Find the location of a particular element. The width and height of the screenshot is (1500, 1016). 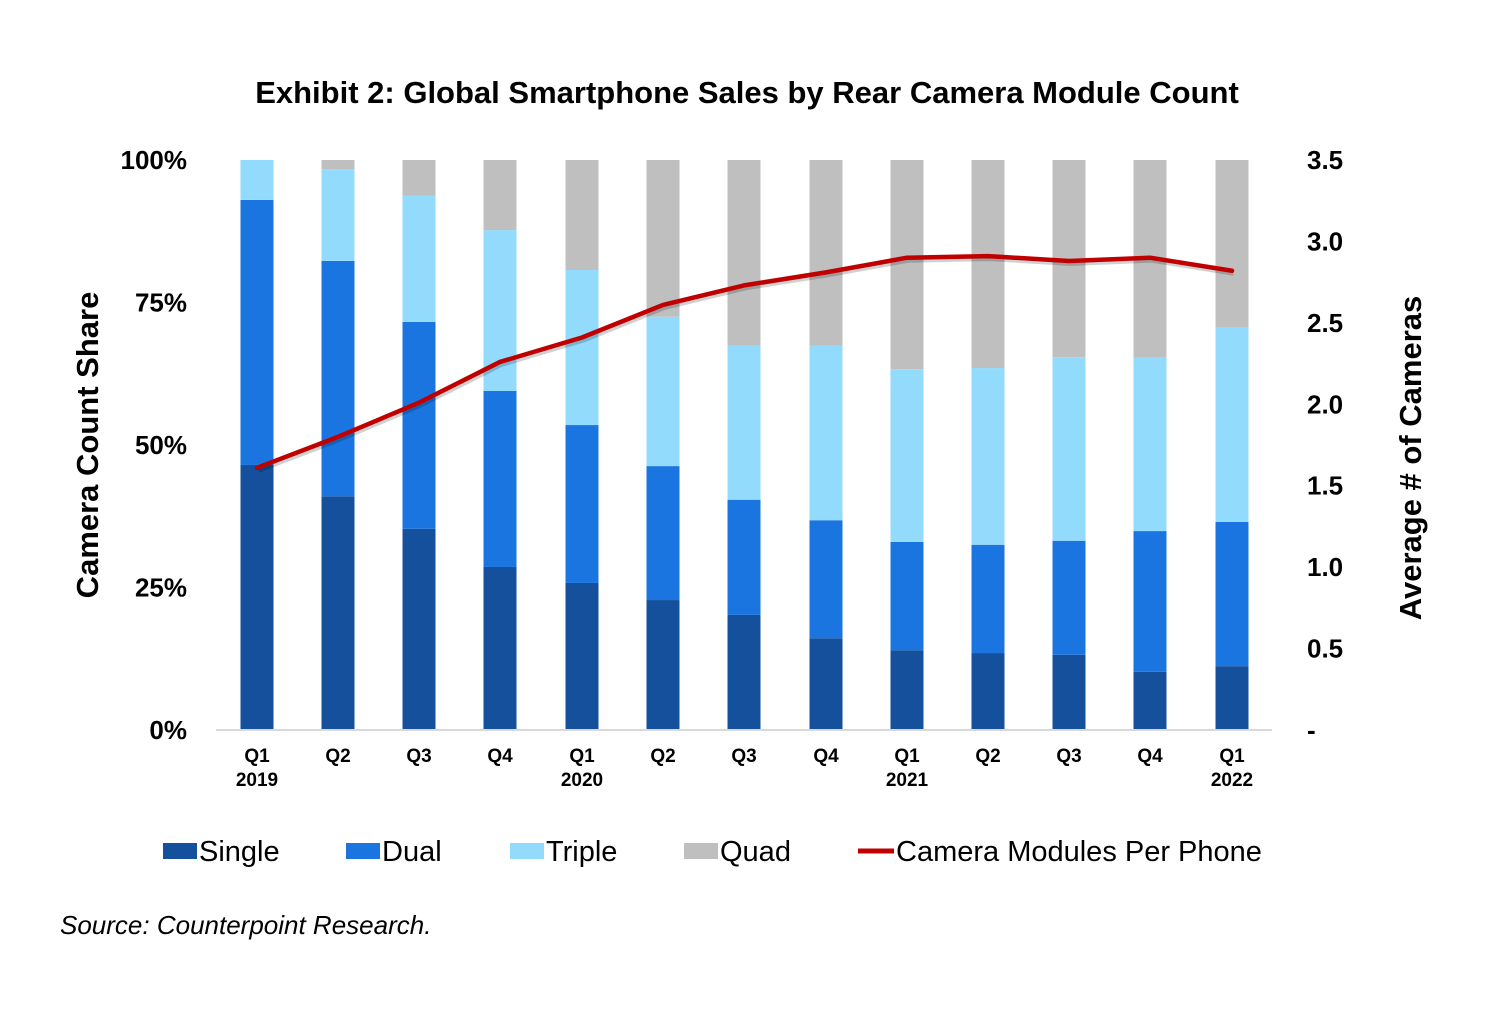

legend-item: Camera Modules Per Phone is located at coordinates (1060, 852).